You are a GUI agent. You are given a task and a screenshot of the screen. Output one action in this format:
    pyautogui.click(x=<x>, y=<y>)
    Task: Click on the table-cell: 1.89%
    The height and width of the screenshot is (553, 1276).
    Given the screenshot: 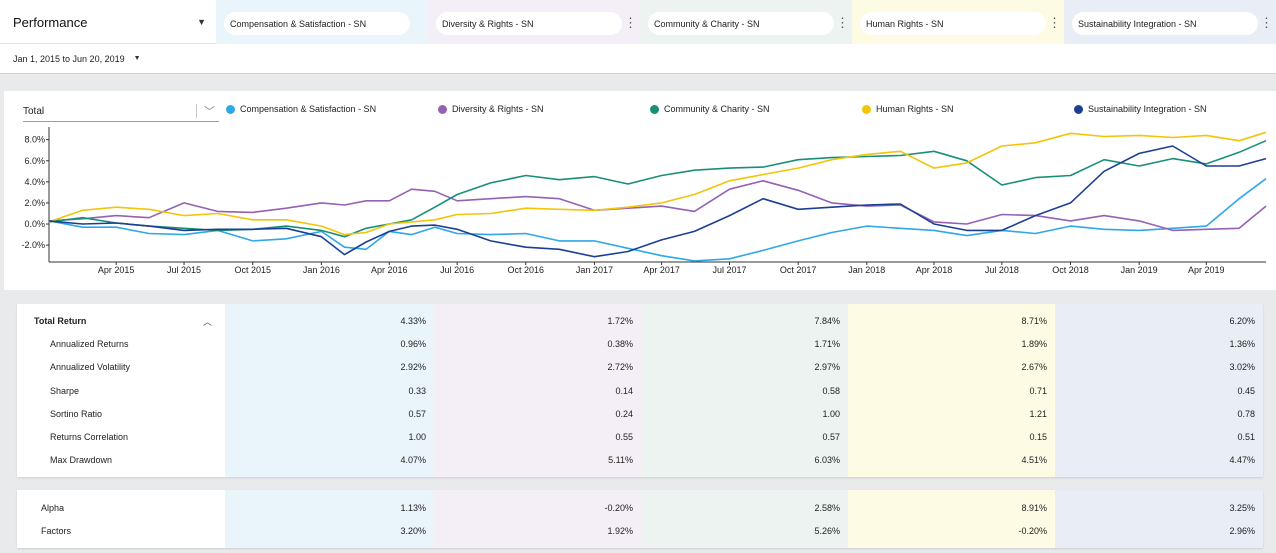 What is the action you would take?
    pyautogui.click(x=1034, y=343)
    